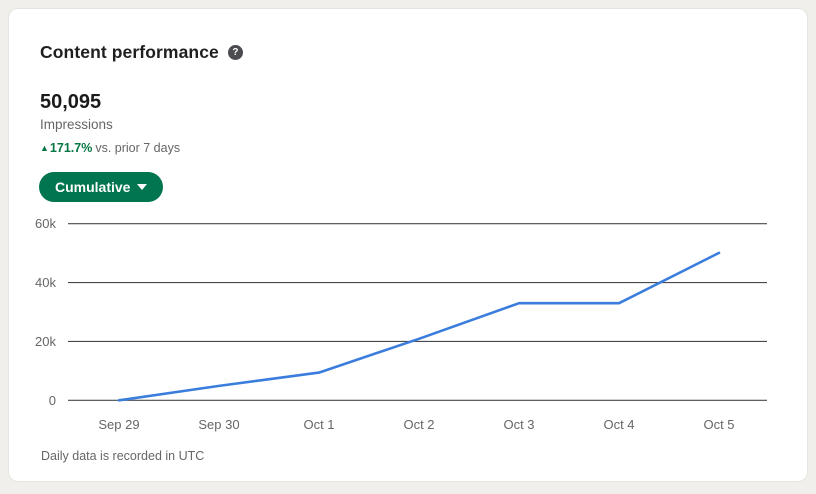  I want to click on help-icon: ?, so click(235, 52).